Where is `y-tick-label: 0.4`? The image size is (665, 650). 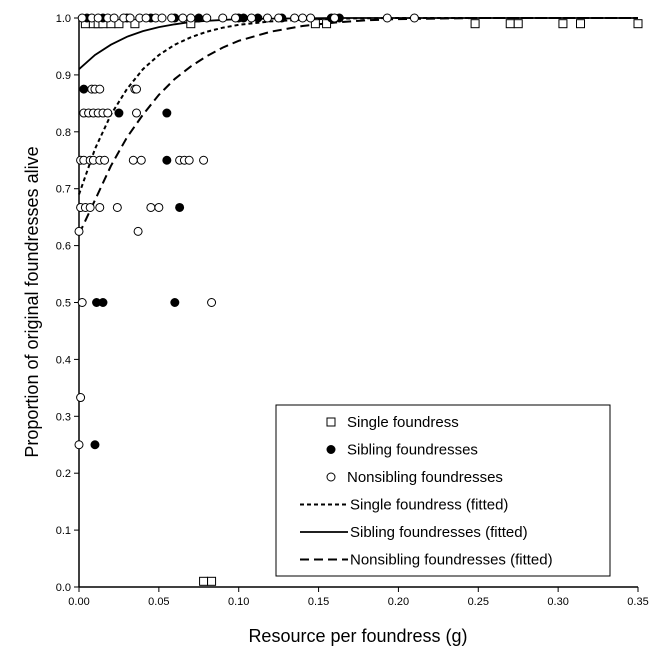
y-tick-label: 0.4 is located at coordinates (63, 360).